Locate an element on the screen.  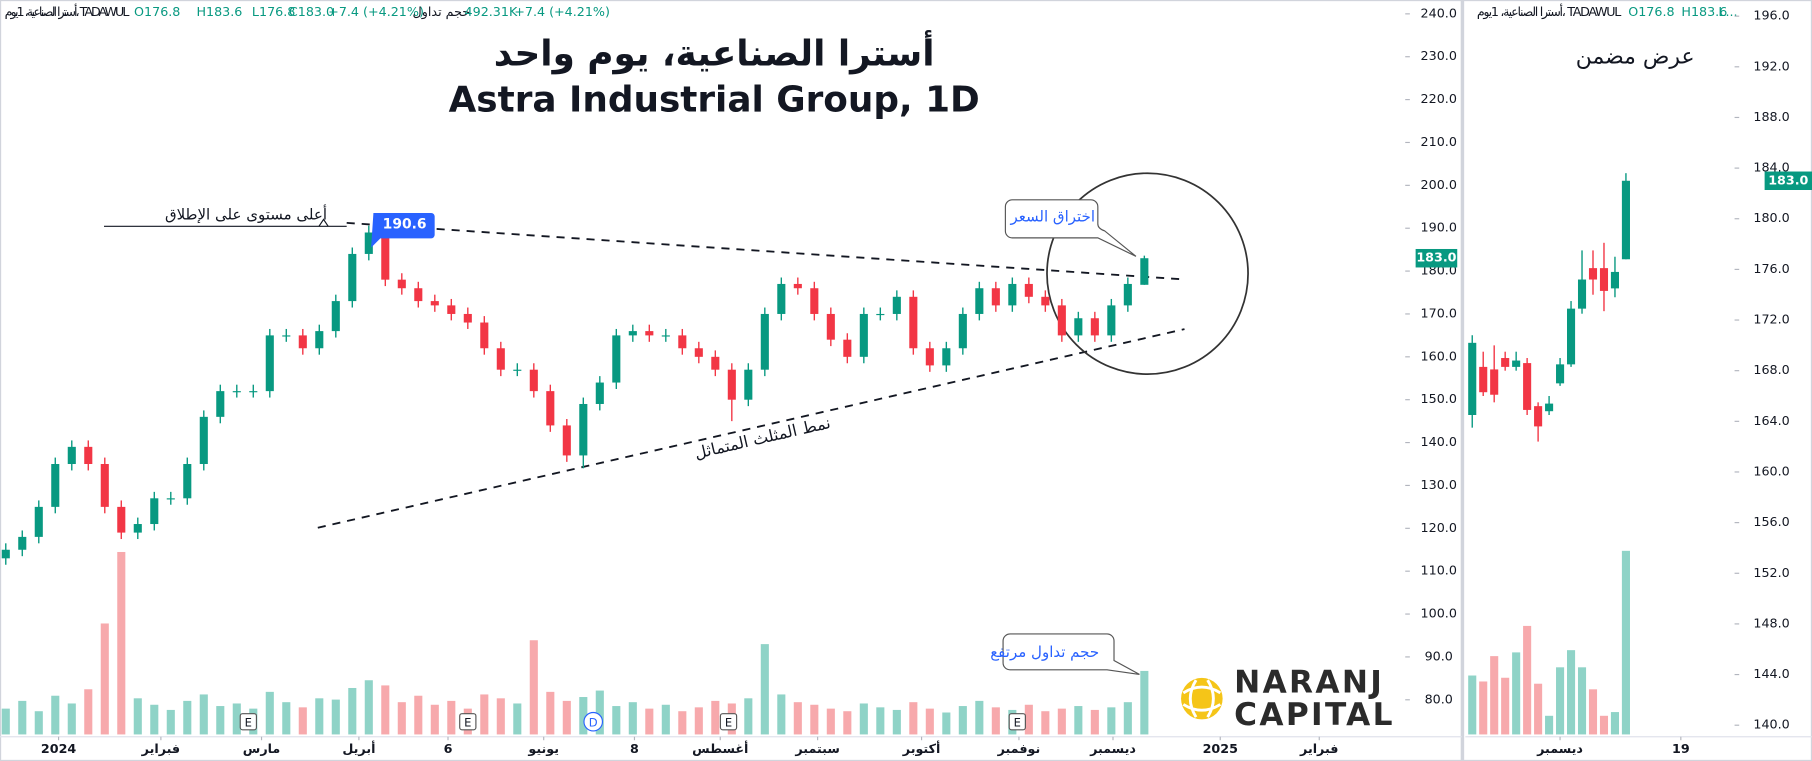
breakout-callout is located at coordinates (1070, 228).